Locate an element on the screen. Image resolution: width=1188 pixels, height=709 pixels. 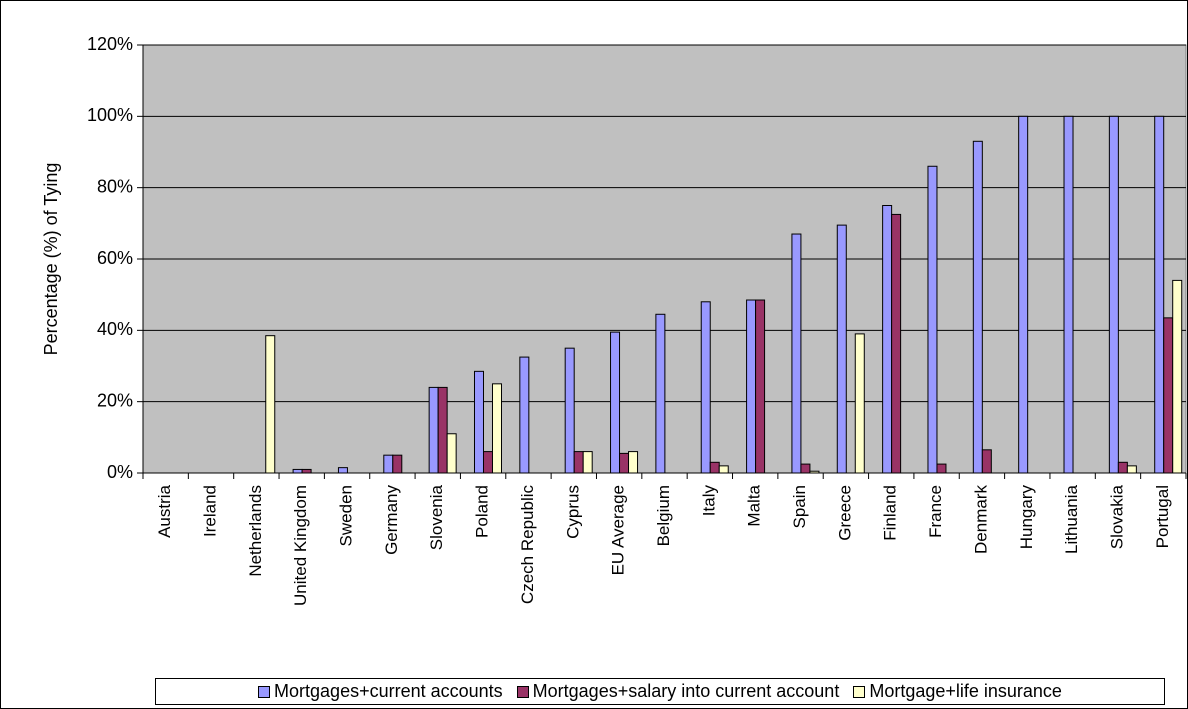
legend-label: Mortgages+current accounts is located at coordinates (388, 691).